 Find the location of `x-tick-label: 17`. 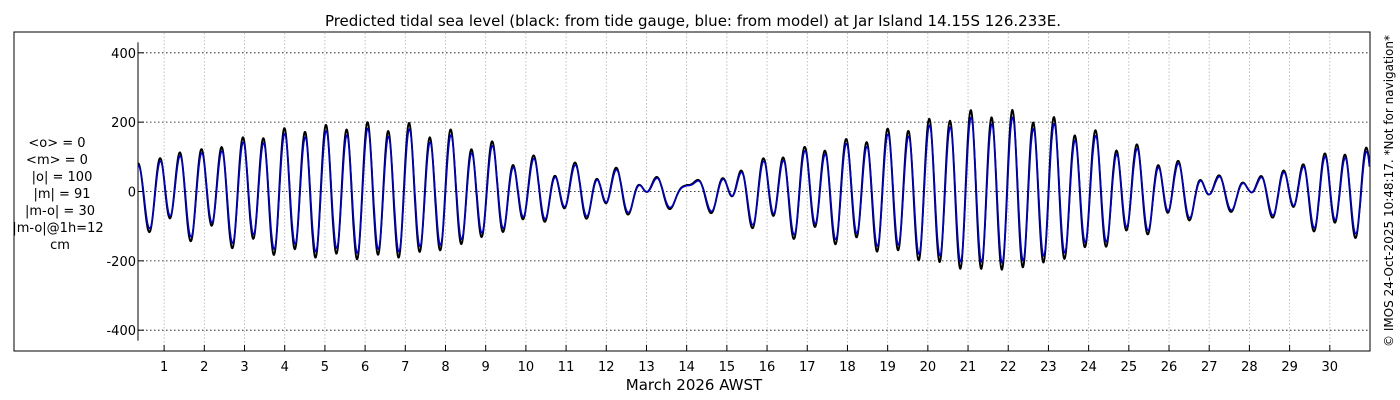

x-tick-label: 17 is located at coordinates (807, 367).